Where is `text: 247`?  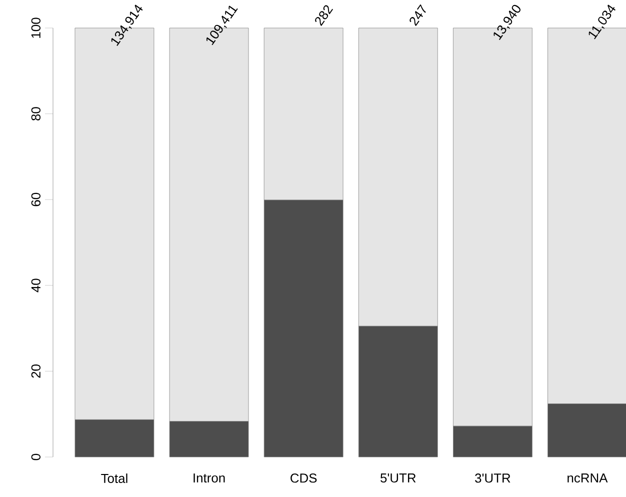
text: 247 is located at coordinates (418, 15).